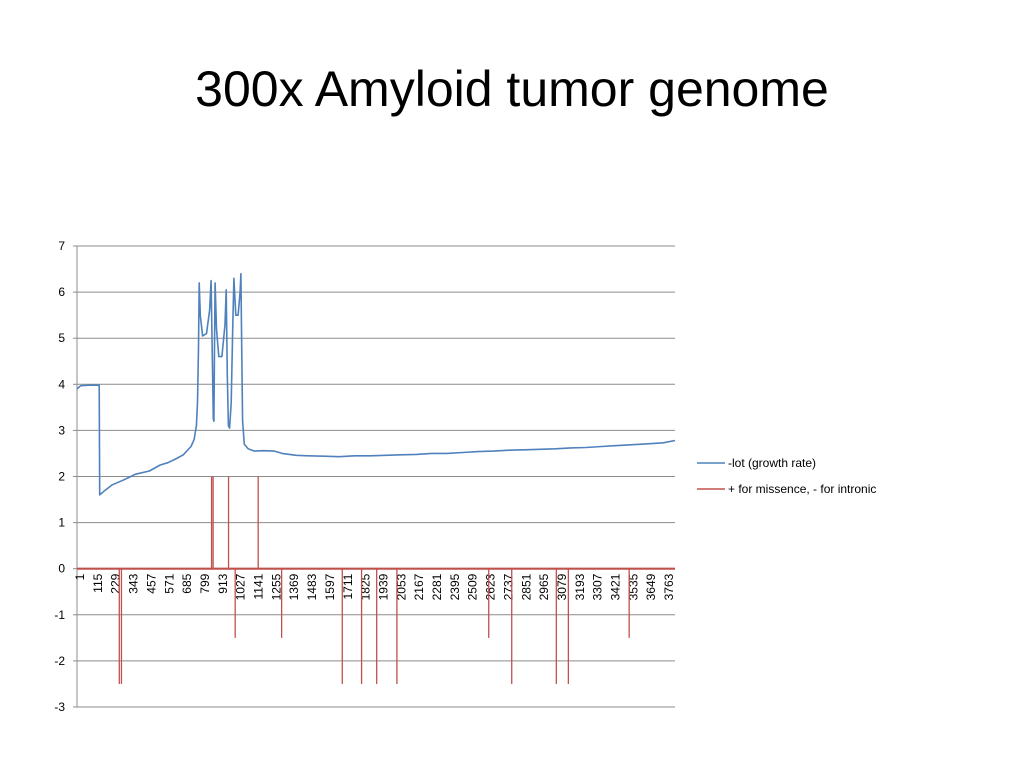 This screenshot has height=768, width=1024. I want to click on x-tick-label: 3763, so click(669, 586).